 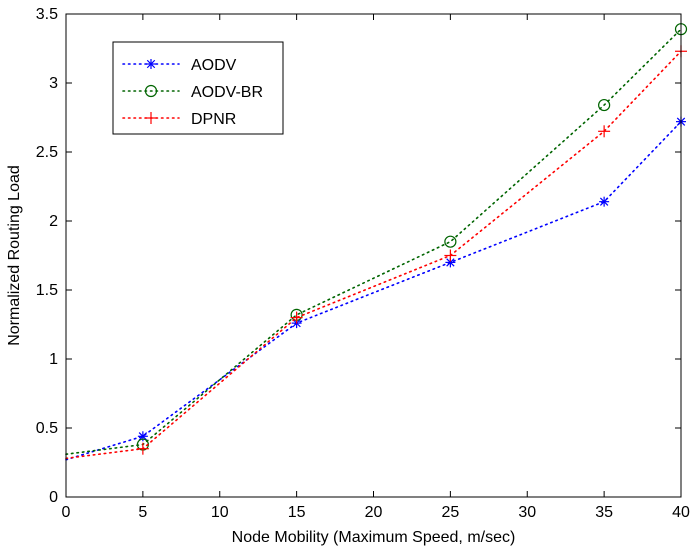 What do you see at coordinates (214, 65) in the screenshot?
I see `legend-label: AODV` at bounding box center [214, 65].